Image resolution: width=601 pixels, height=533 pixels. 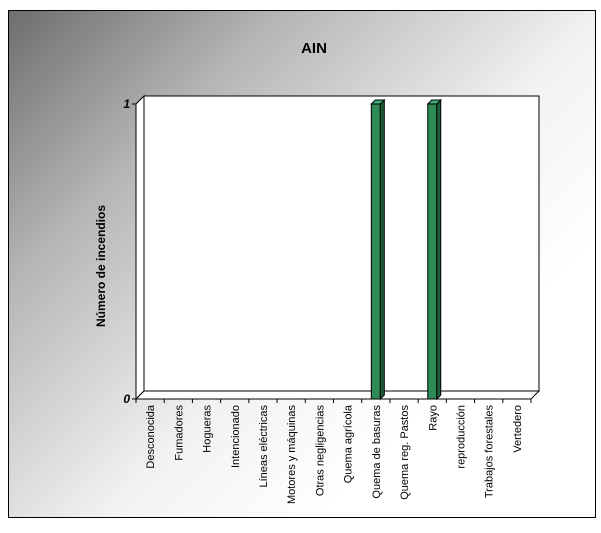 I want to click on x-tick-label: Trabajos forestales, so click(x=490, y=452).